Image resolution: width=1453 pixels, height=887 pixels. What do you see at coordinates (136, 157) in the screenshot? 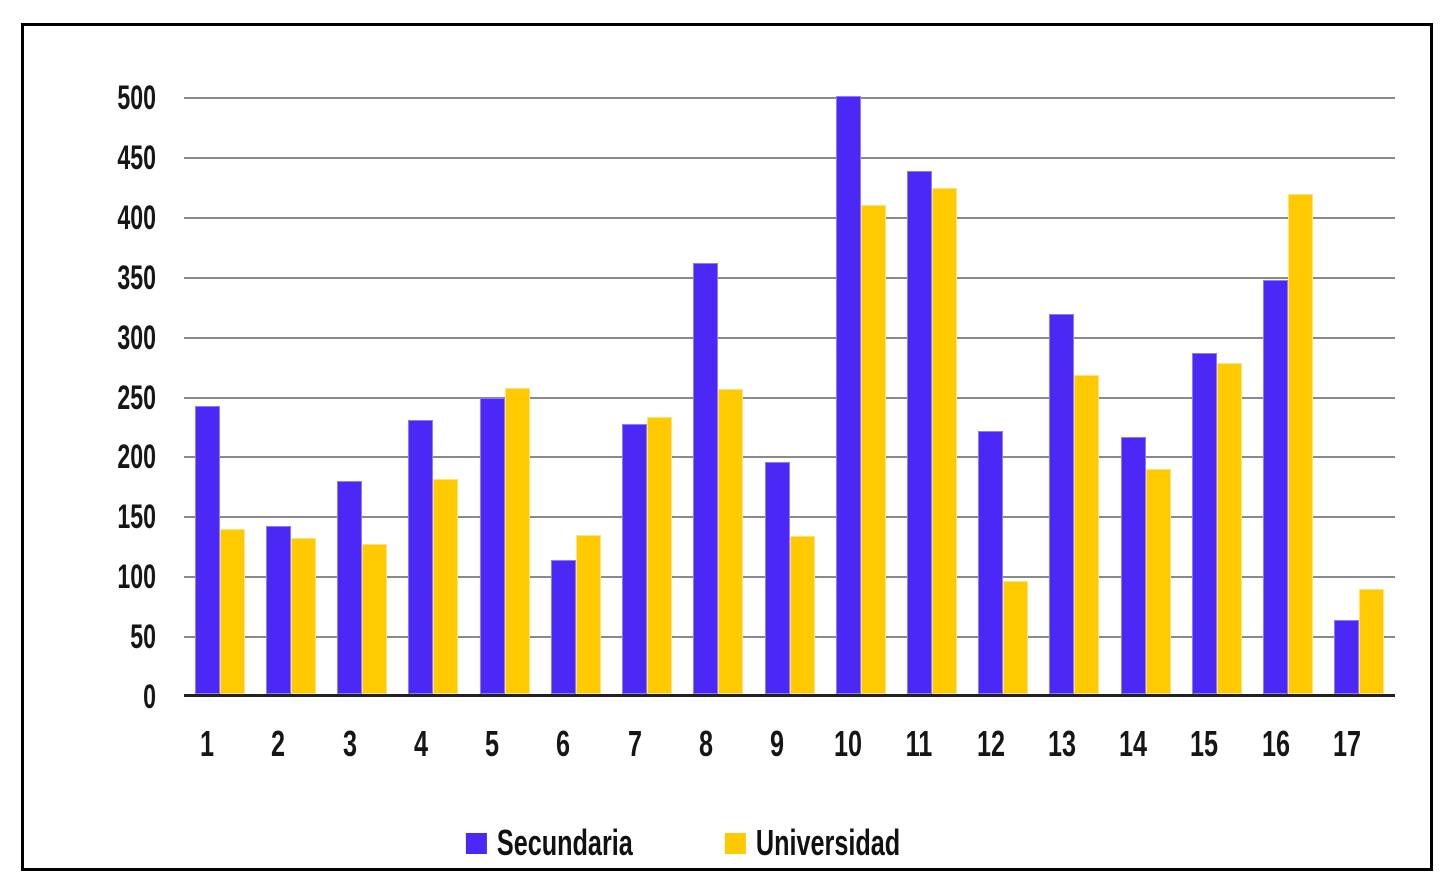
I see `y-axis-tick-label: 450` at bounding box center [136, 157].